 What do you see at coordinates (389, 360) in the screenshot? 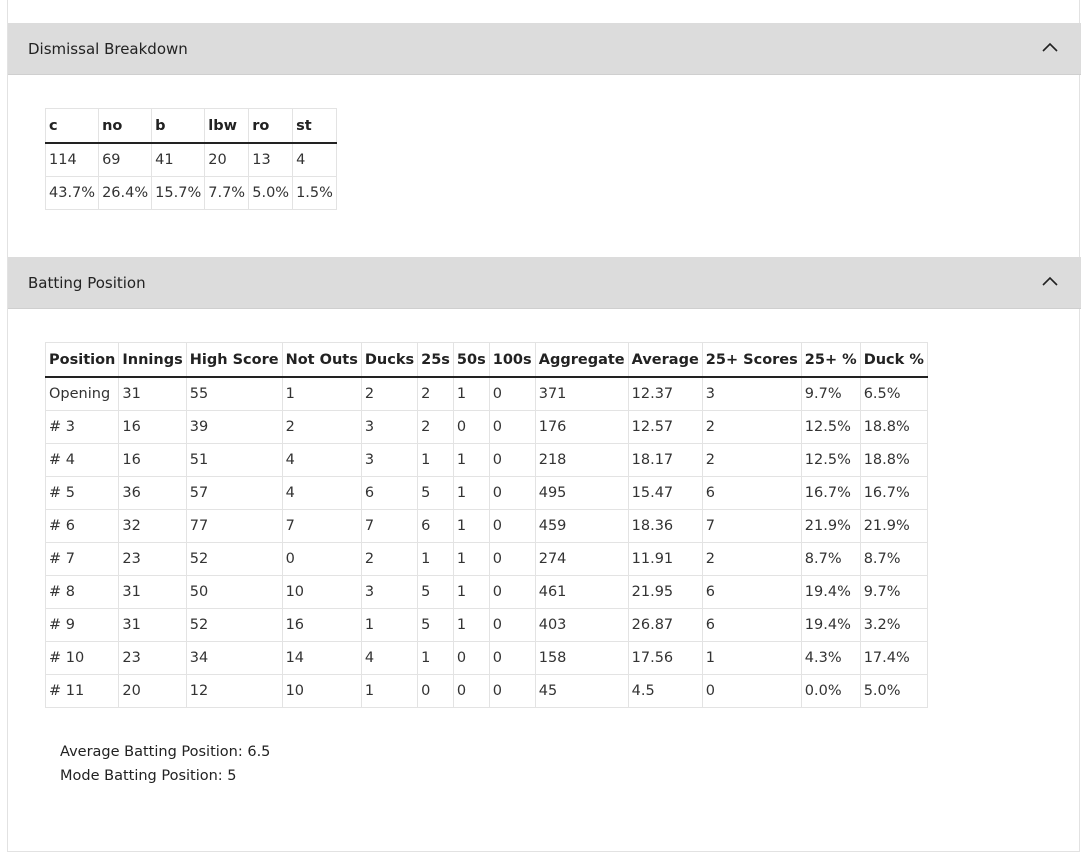
I see `batting-column-header: Ducks` at bounding box center [389, 360].